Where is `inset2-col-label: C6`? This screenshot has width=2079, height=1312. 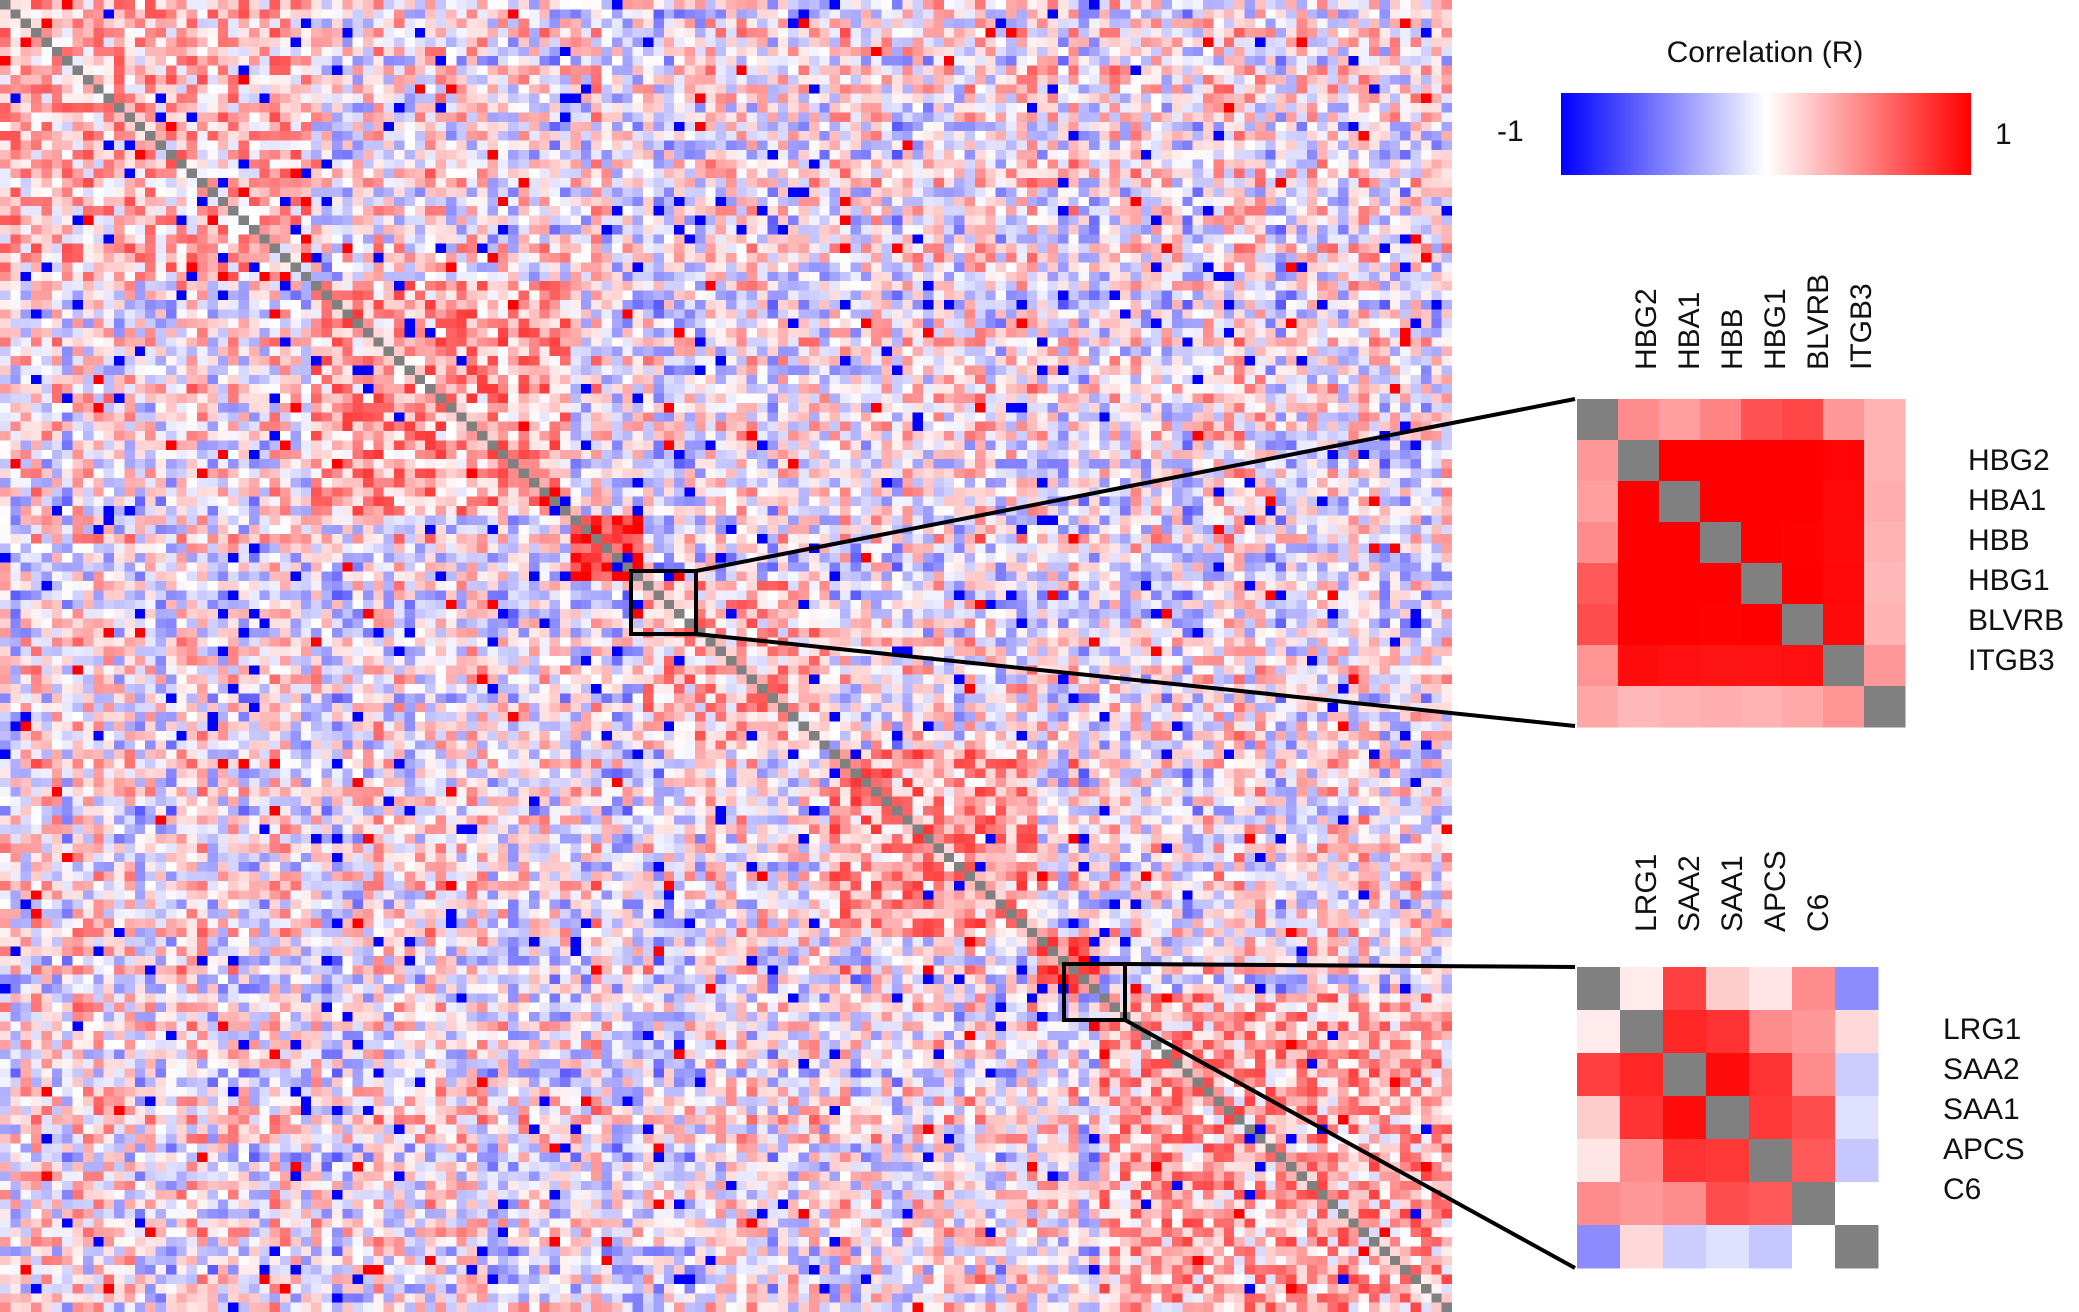 inset2-col-label: C6 is located at coordinates (1818, 912).